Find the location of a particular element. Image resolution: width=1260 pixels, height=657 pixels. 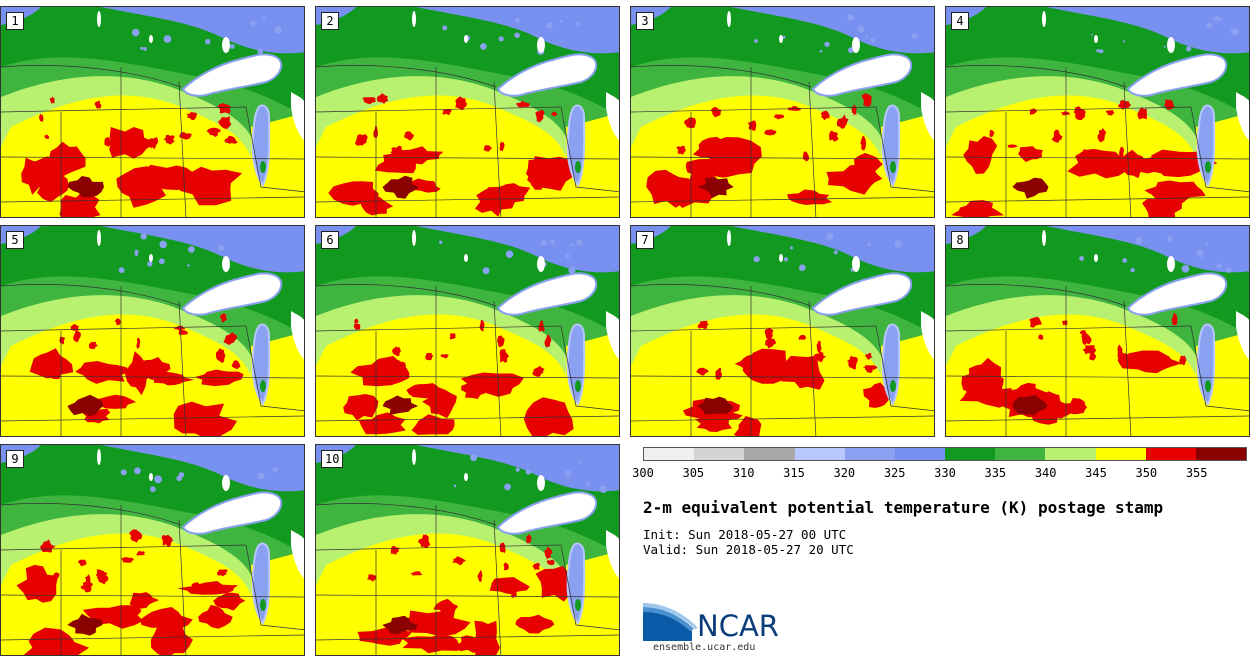

init-time: Init: Sun 2018-05-27 00 UTC is located at coordinates (745, 534).